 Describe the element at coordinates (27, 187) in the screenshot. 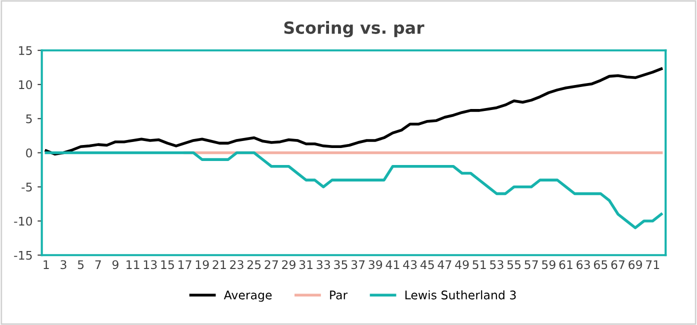

I see `y-tick-label: -5` at that location.